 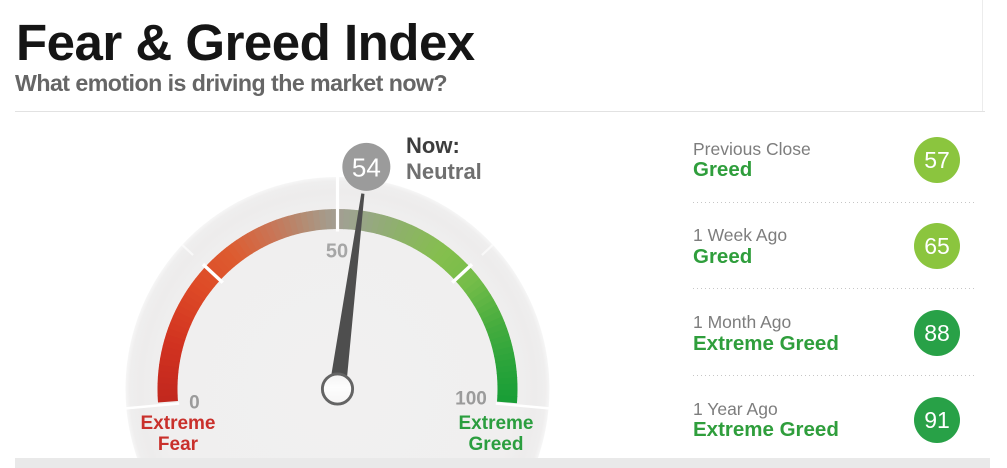 I want to click on svg-text: 0, so click(x=194, y=402).